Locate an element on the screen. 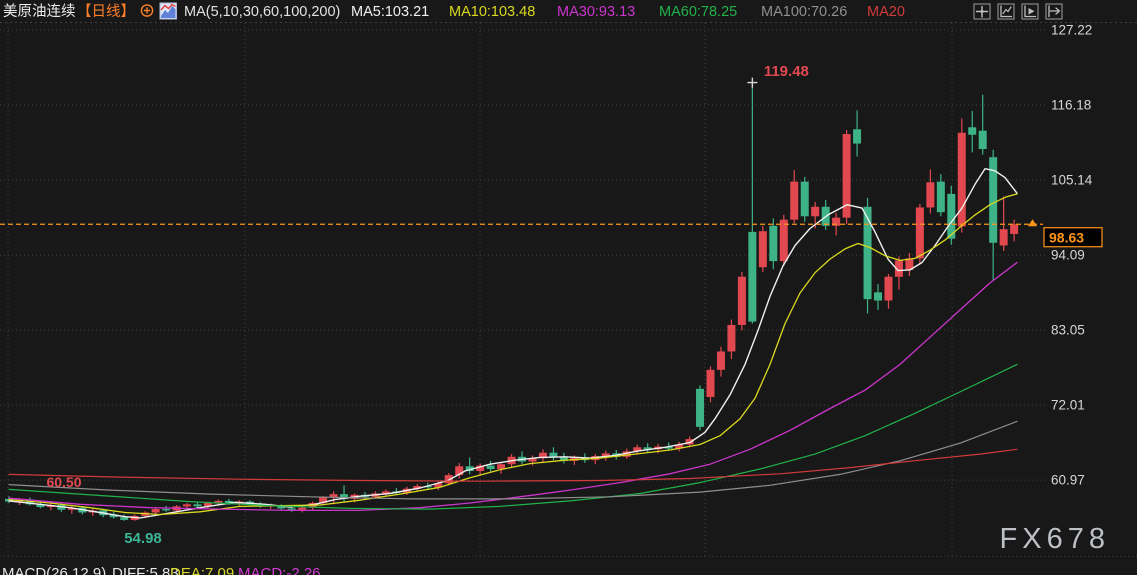 The height and width of the screenshot is (575, 1137). ma200-value: MA20 is located at coordinates (886, 12).